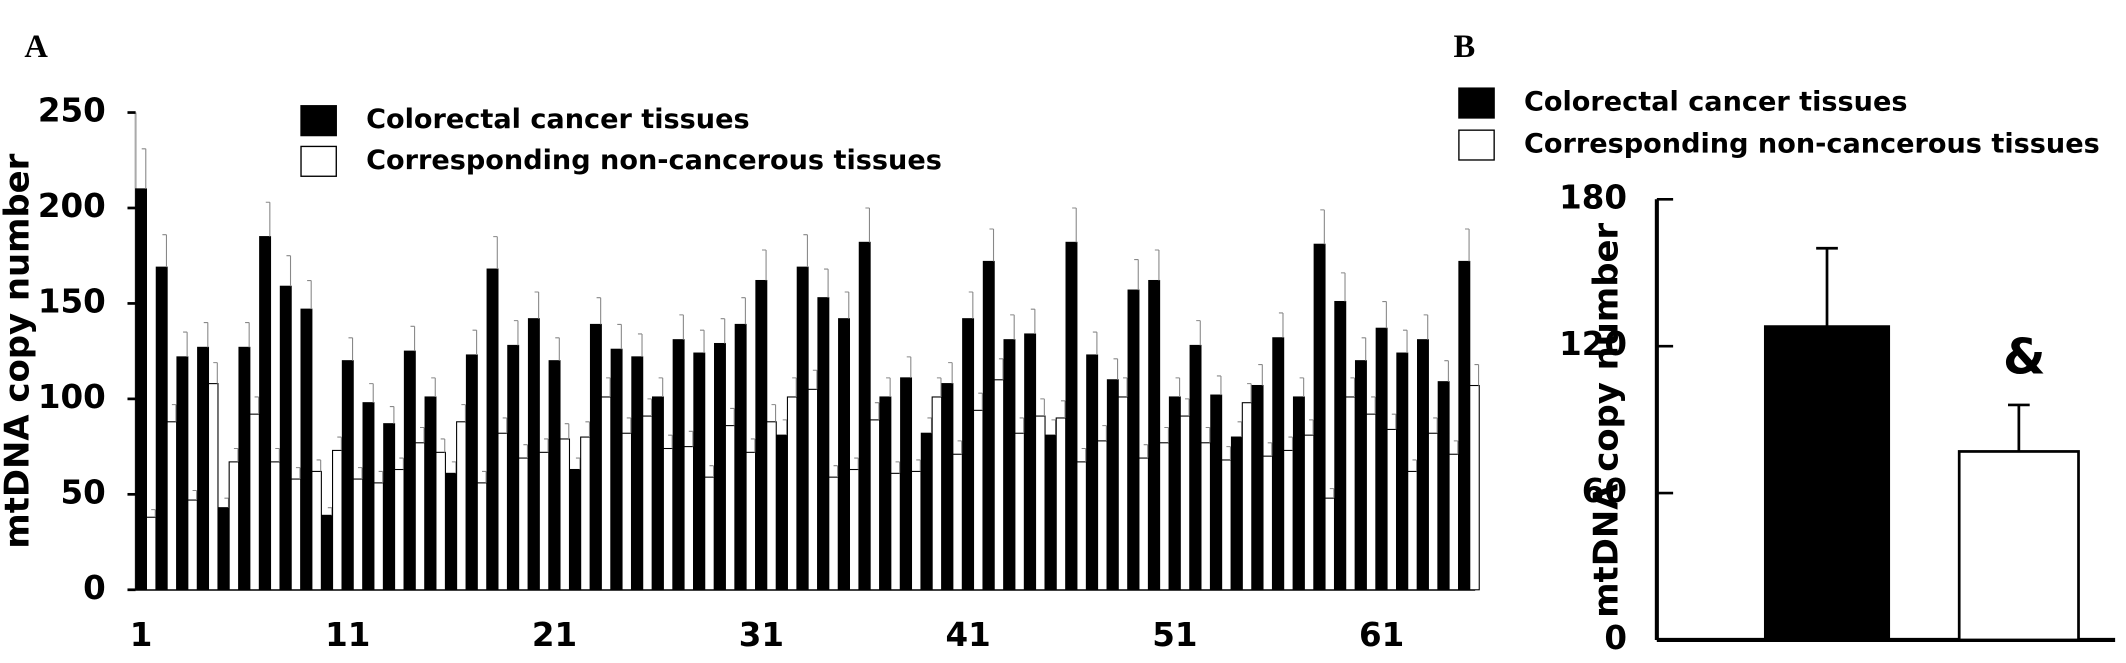 This screenshot has height=663, width=2126. I want to click on panel-label: A, so click(36, 47).